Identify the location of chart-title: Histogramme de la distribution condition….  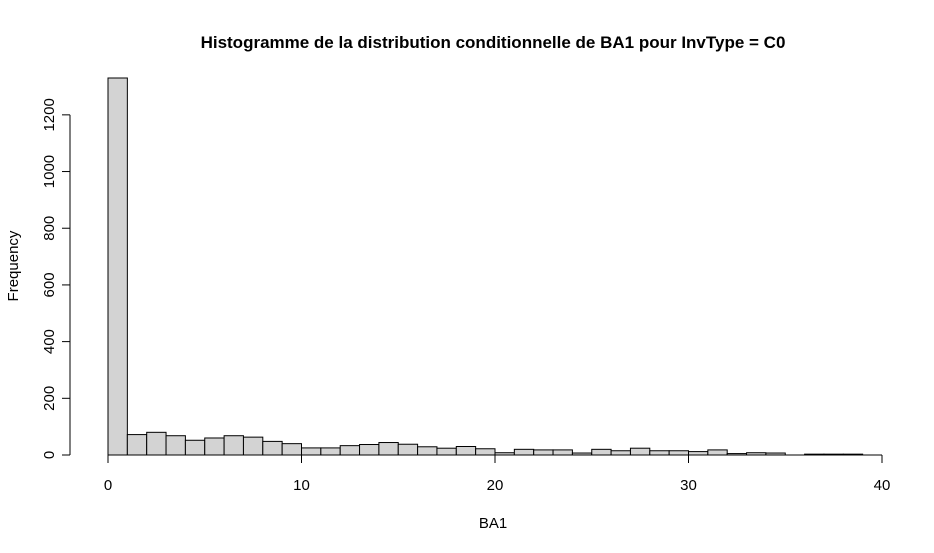
(493, 42).